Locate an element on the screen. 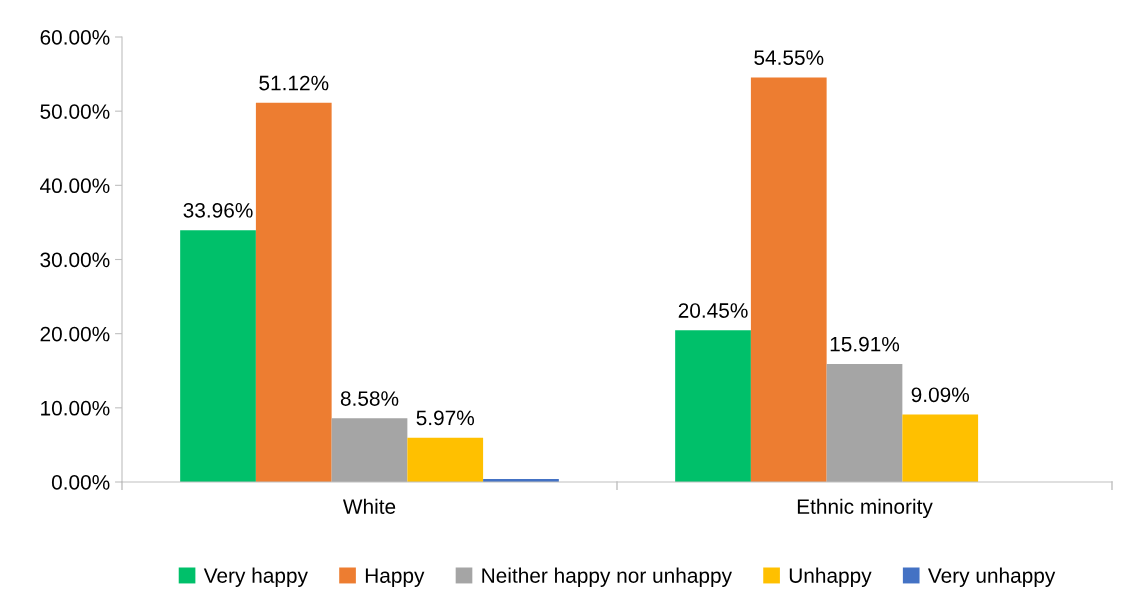 The image size is (1136, 605). y-tick-label: 10.00% is located at coordinates (75, 408).